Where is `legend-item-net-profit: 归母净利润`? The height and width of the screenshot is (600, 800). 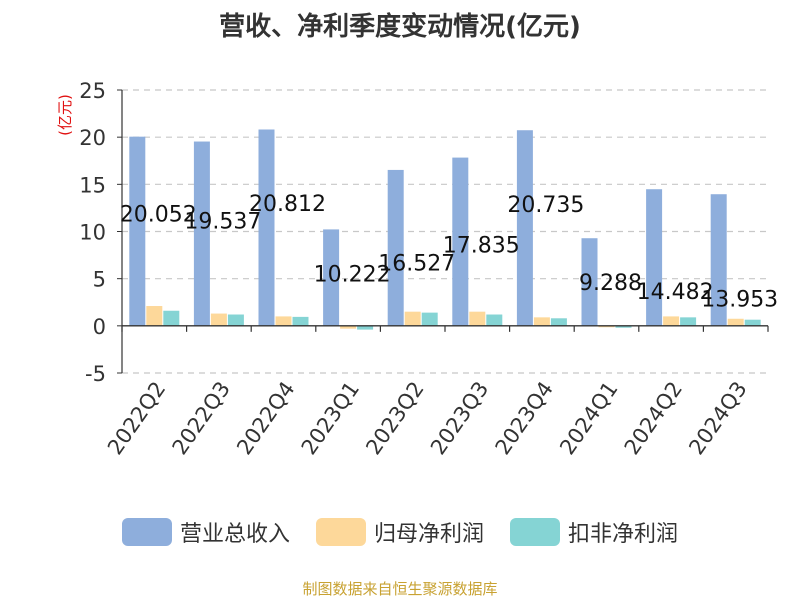 legend-item-net-profit: 归母净利润 is located at coordinates (399, 532).